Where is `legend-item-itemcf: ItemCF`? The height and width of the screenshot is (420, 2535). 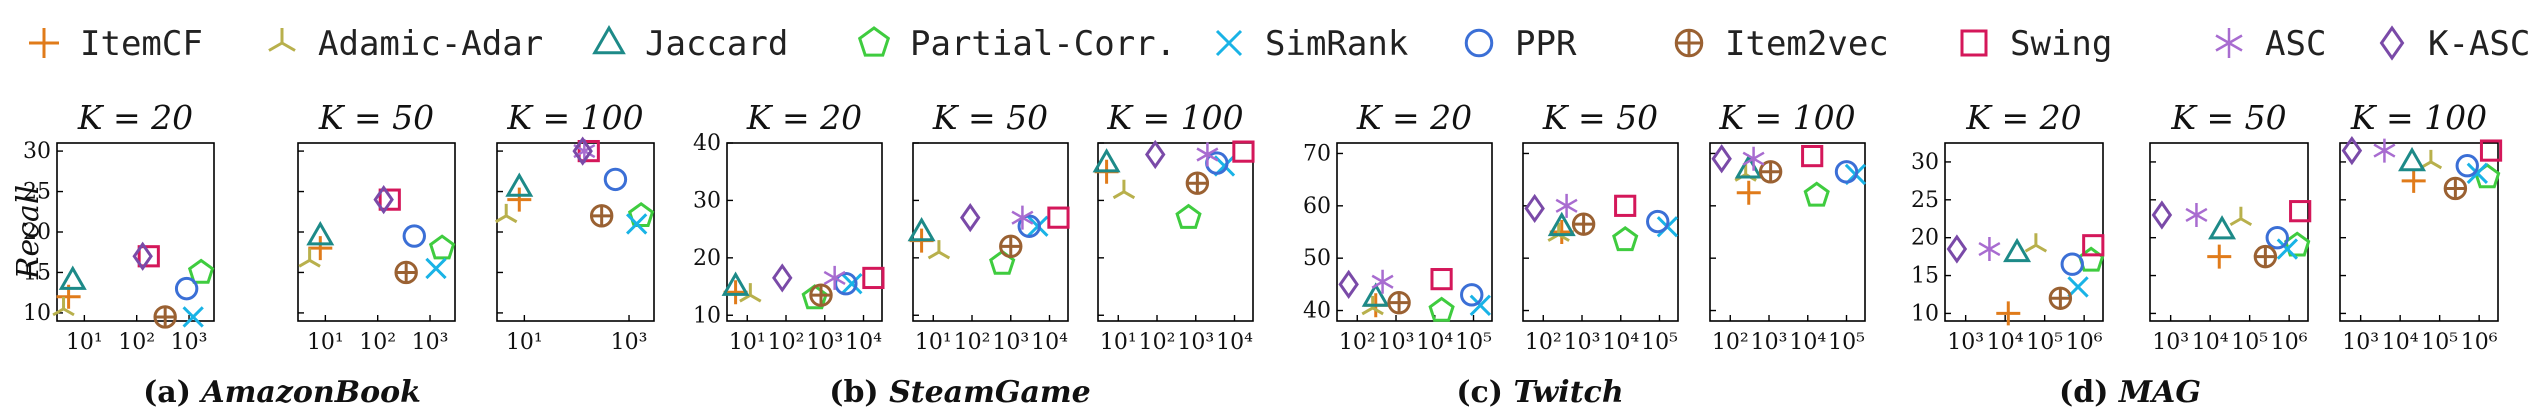 legend-item-itemcf: ItemCF is located at coordinates (116, 44).